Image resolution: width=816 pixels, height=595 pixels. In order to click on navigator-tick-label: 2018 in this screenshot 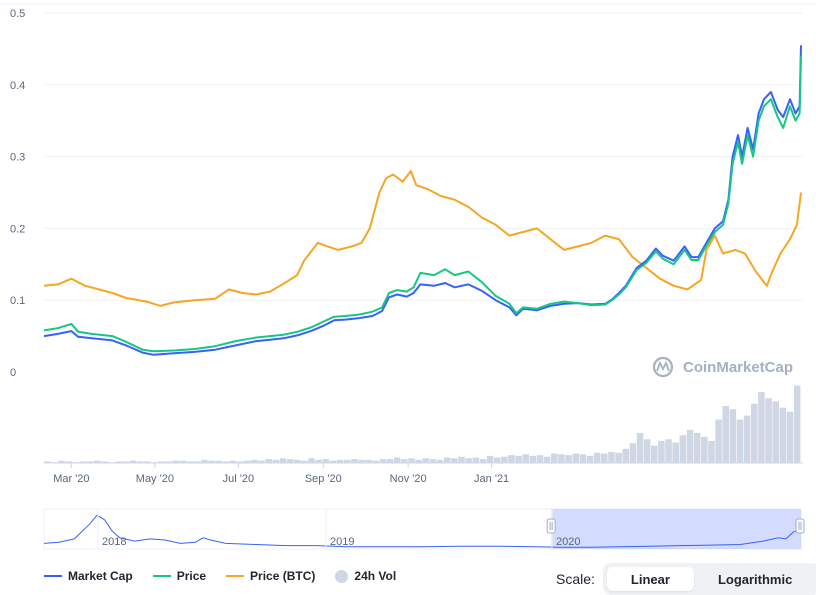, I will do `click(114, 542)`.